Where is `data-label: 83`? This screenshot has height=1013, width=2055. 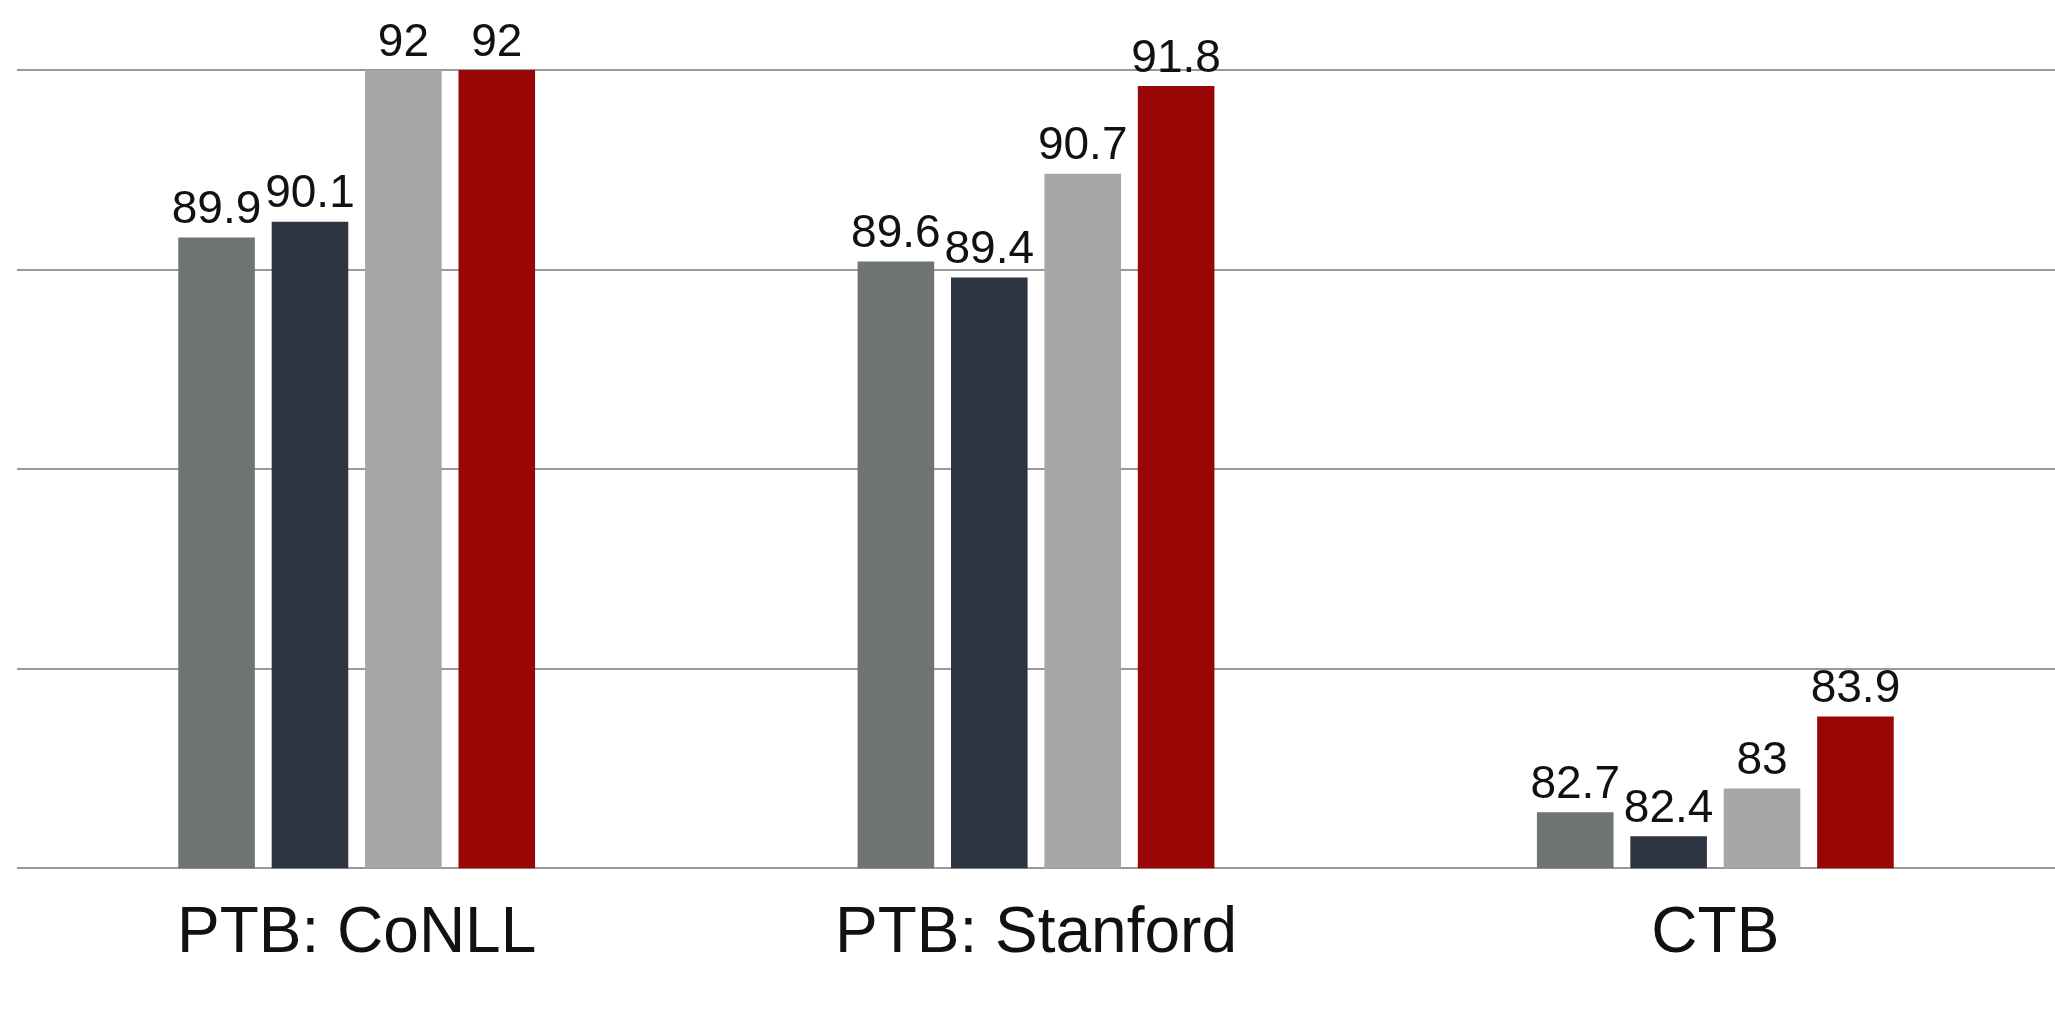
data-label: 83 is located at coordinates (1762, 758).